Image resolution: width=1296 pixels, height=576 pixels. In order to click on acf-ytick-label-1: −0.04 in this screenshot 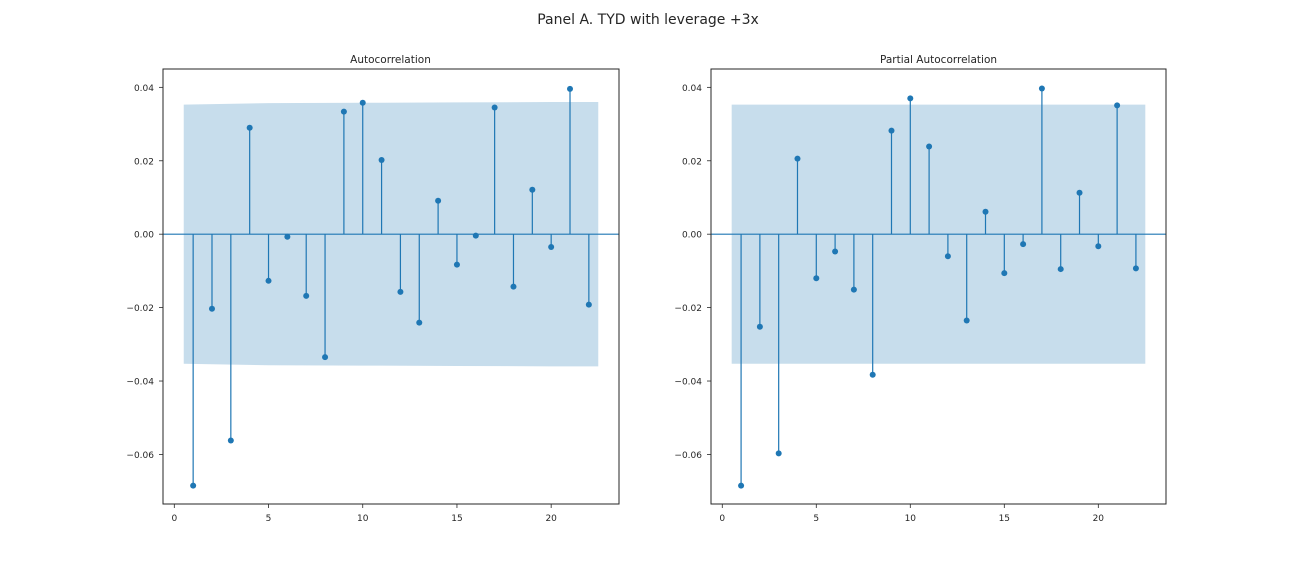, I will do `click(140, 383)`.